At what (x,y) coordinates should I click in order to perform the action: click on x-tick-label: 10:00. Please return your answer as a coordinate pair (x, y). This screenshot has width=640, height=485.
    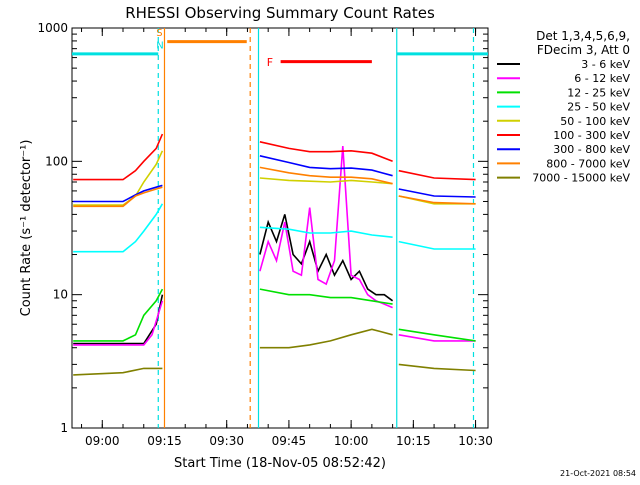
    Looking at the image, I should click on (351, 441).